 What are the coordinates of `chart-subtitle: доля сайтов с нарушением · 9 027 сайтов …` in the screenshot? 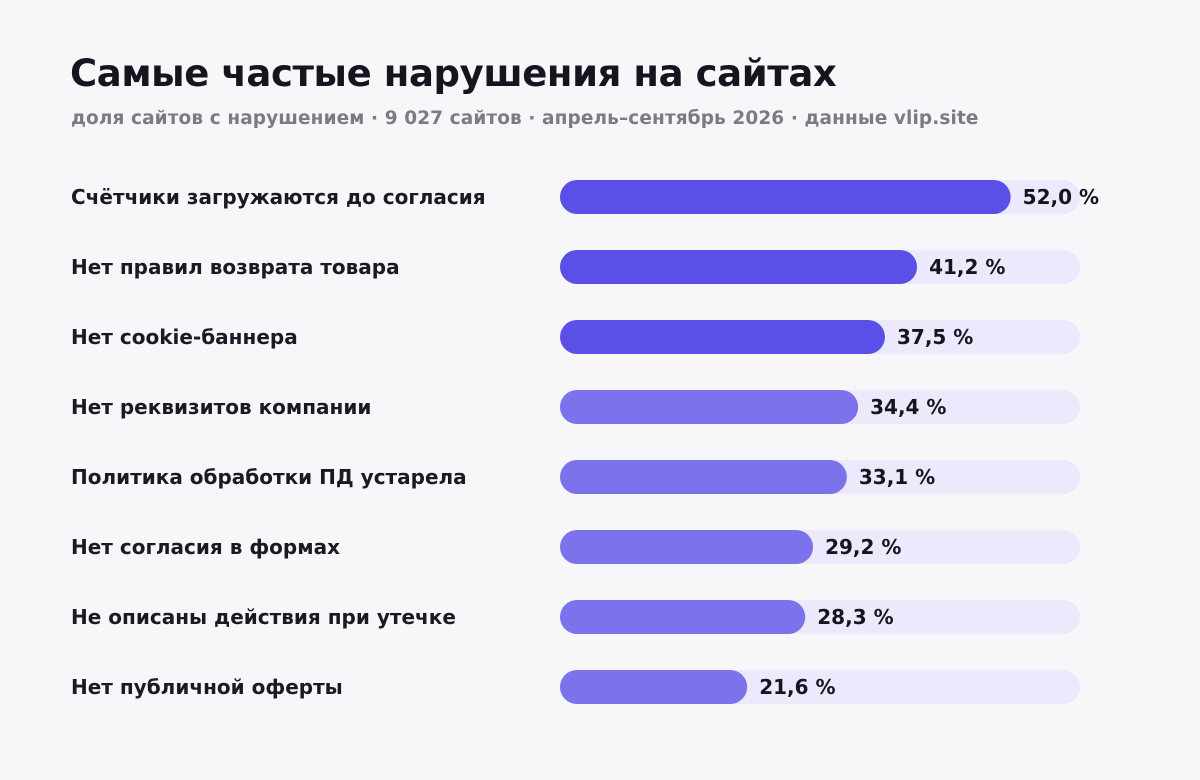 It's located at (525, 118).